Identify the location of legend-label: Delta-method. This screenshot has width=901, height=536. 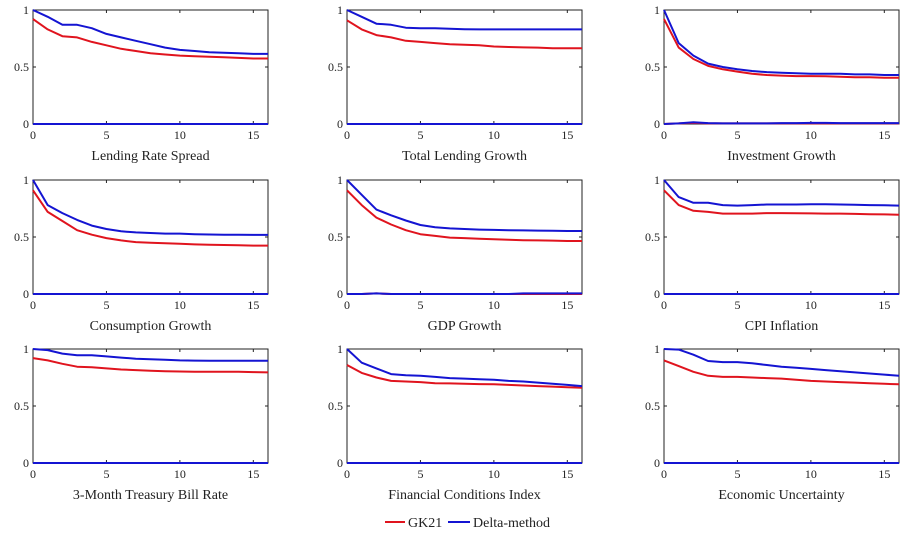
(511, 523).